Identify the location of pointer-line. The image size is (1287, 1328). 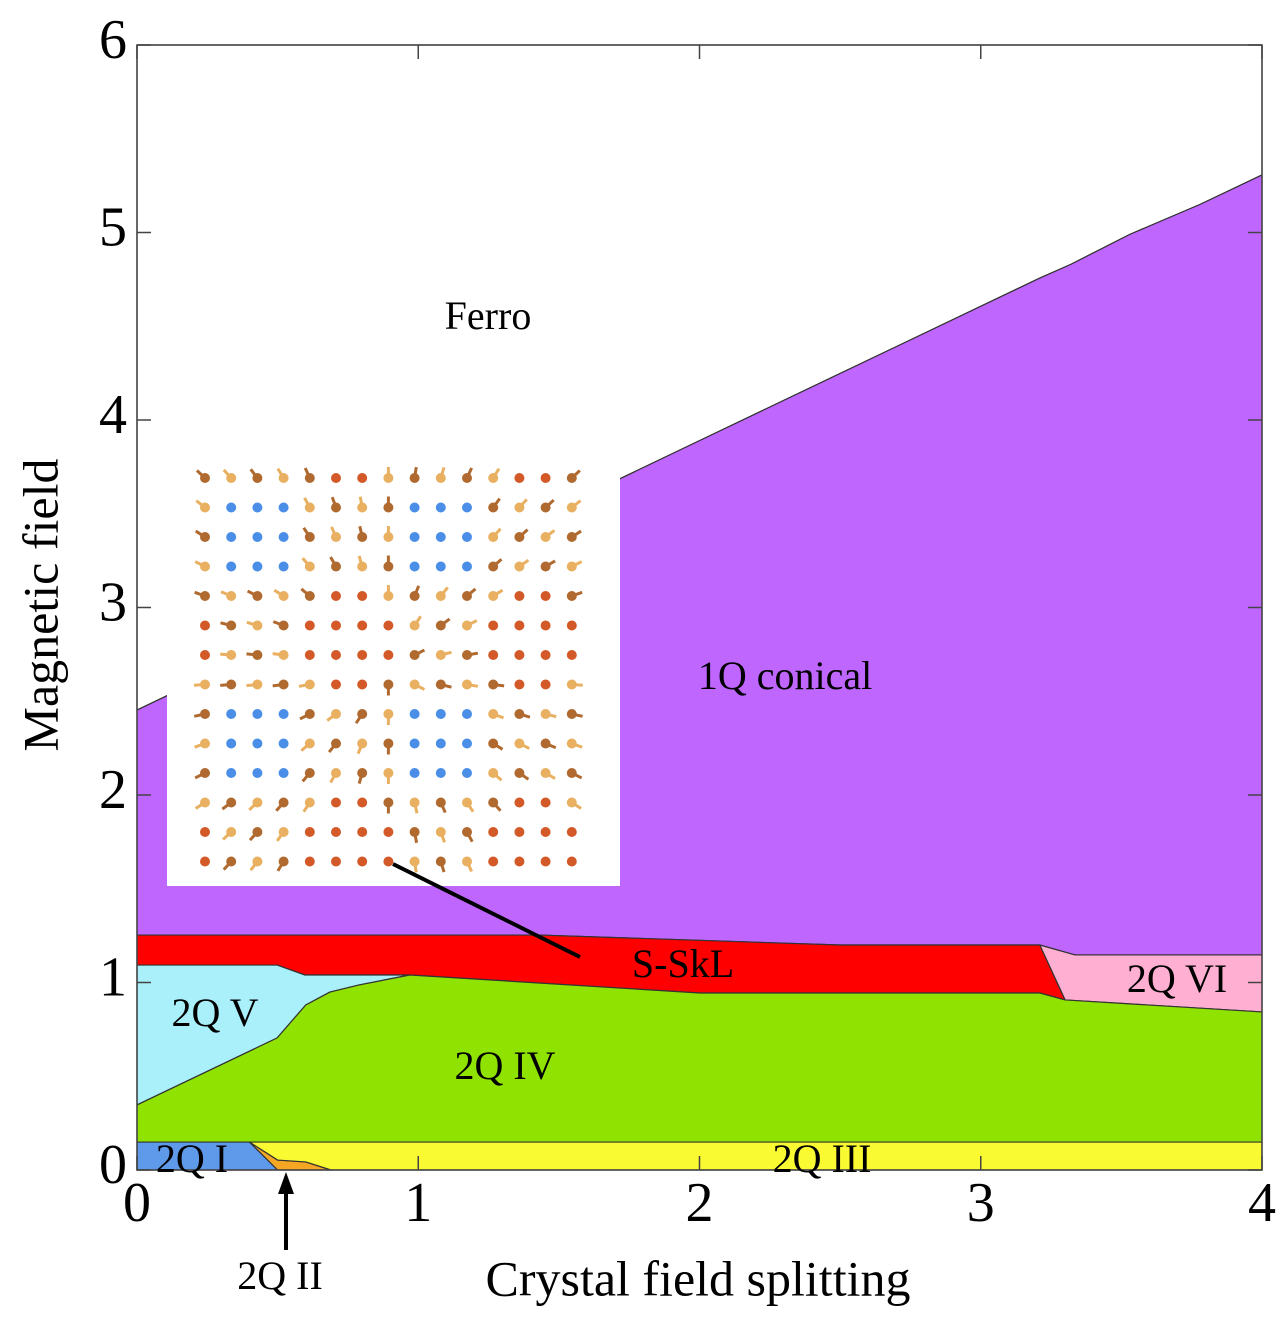
(486, 910).